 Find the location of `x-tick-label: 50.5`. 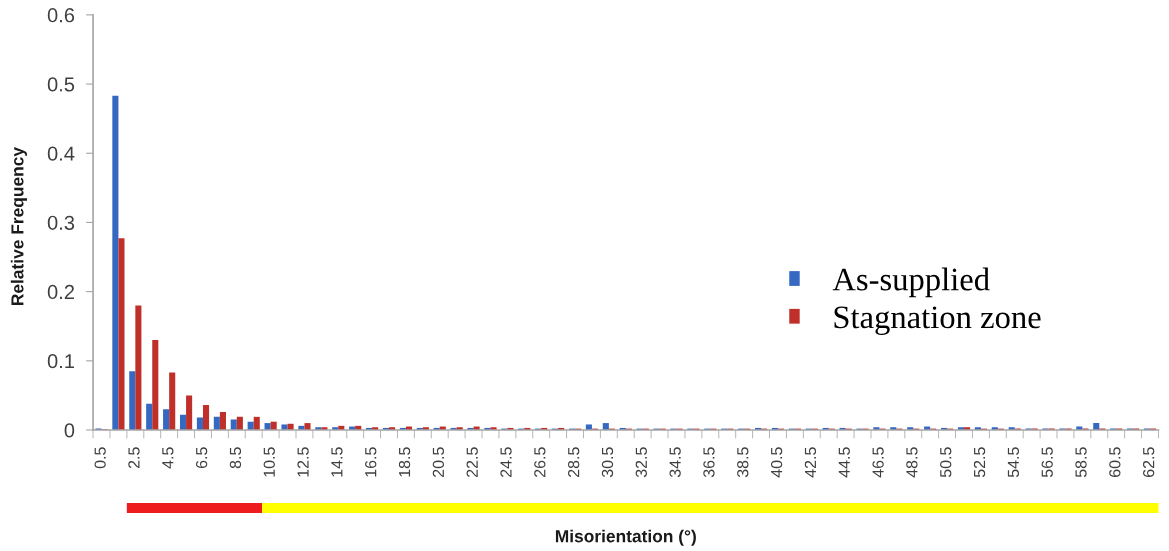

x-tick-label: 50.5 is located at coordinates (946, 462).